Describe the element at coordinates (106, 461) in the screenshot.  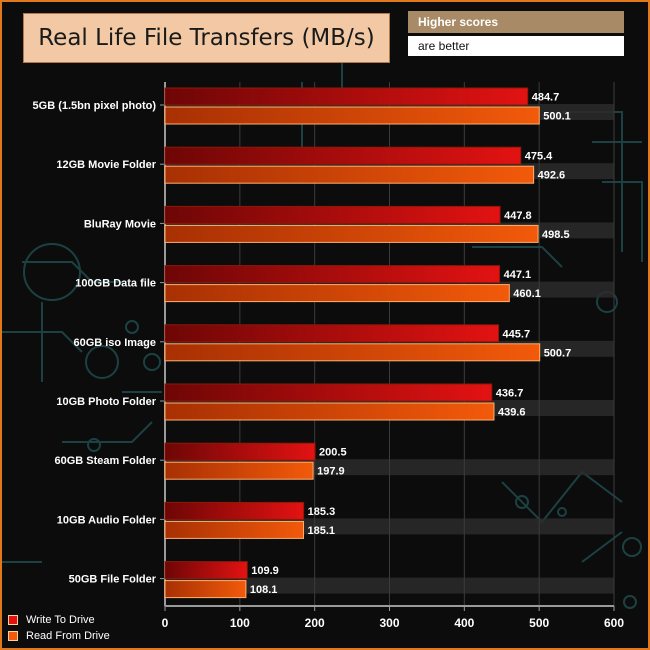
I see `category-label: 60GB Steam Folder` at that location.